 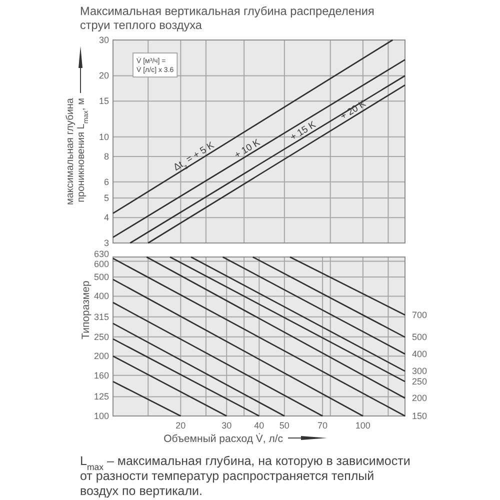 What do you see at coordinates (101, 416) in the screenshot?
I see `y-tick-label: 100` at bounding box center [101, 416].